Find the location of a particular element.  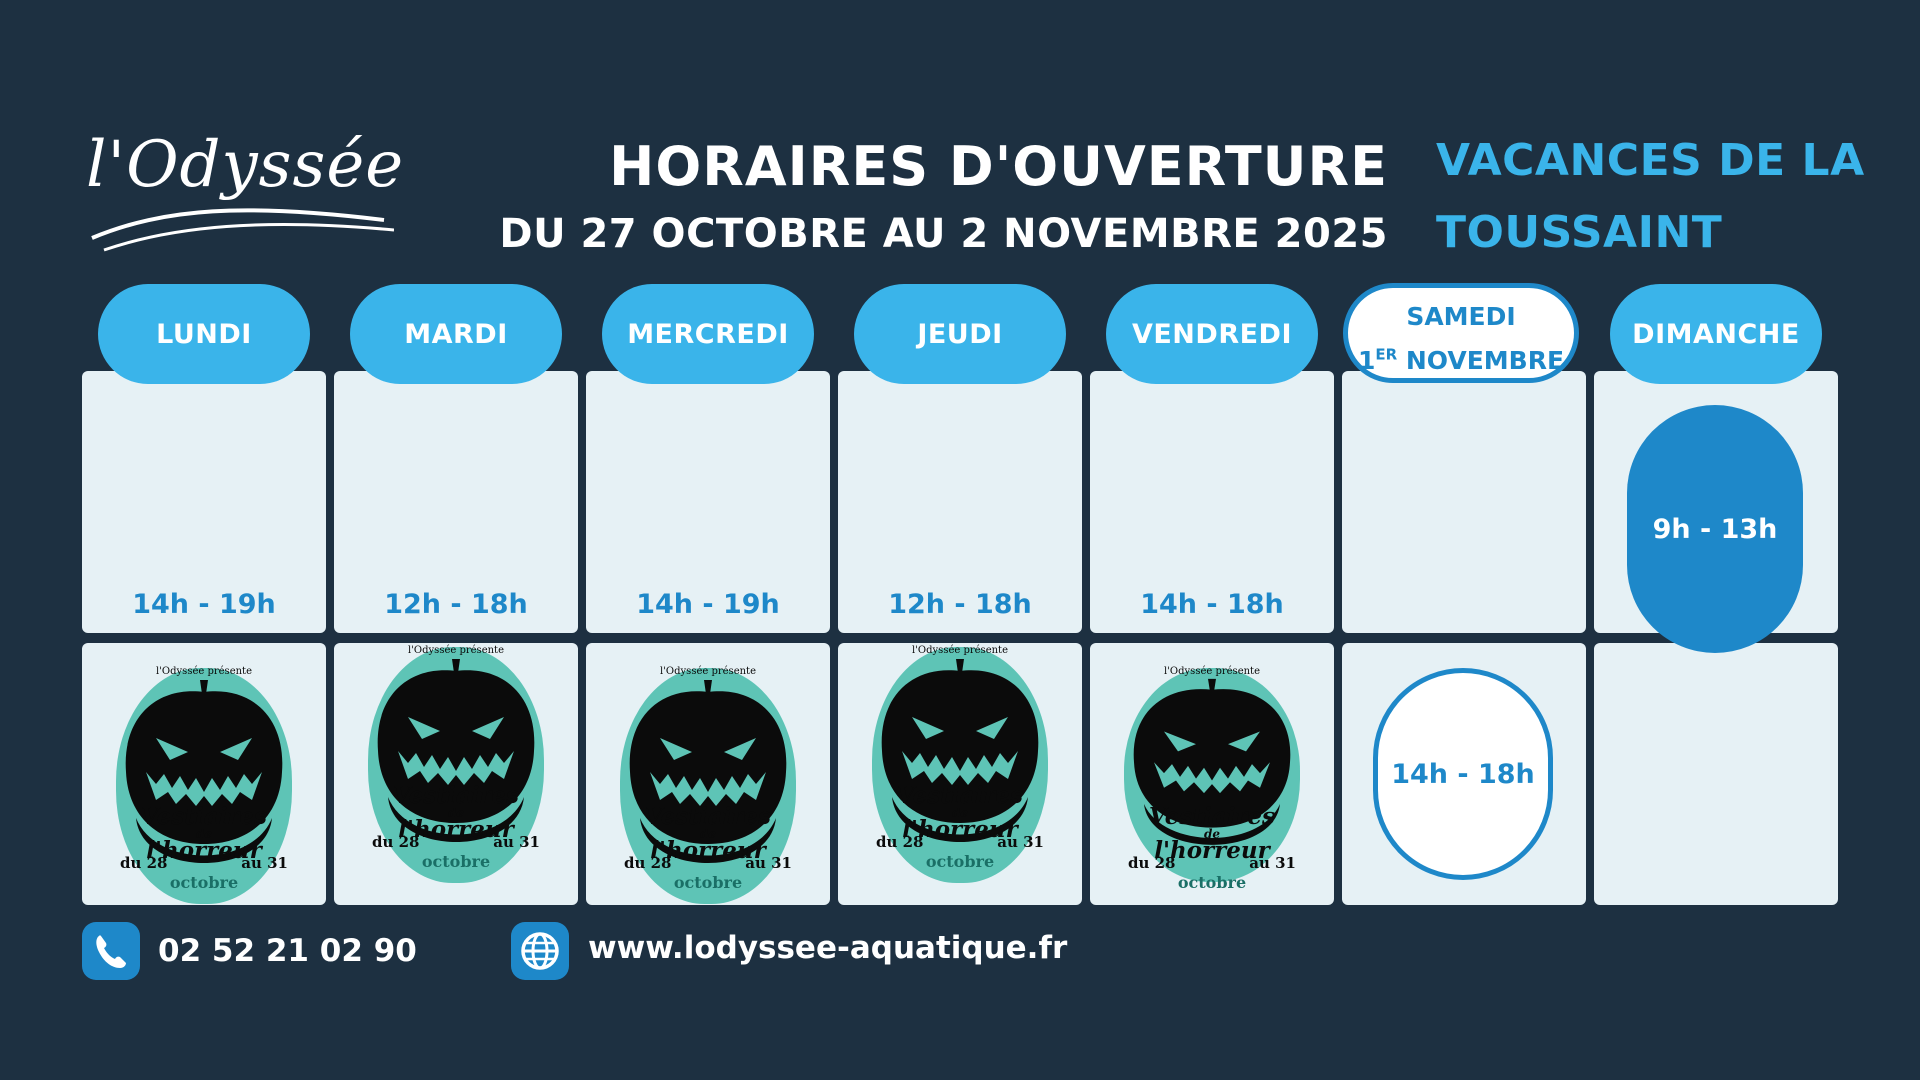

day-jeudi: JEUDI is located at coordinates (960, 334).